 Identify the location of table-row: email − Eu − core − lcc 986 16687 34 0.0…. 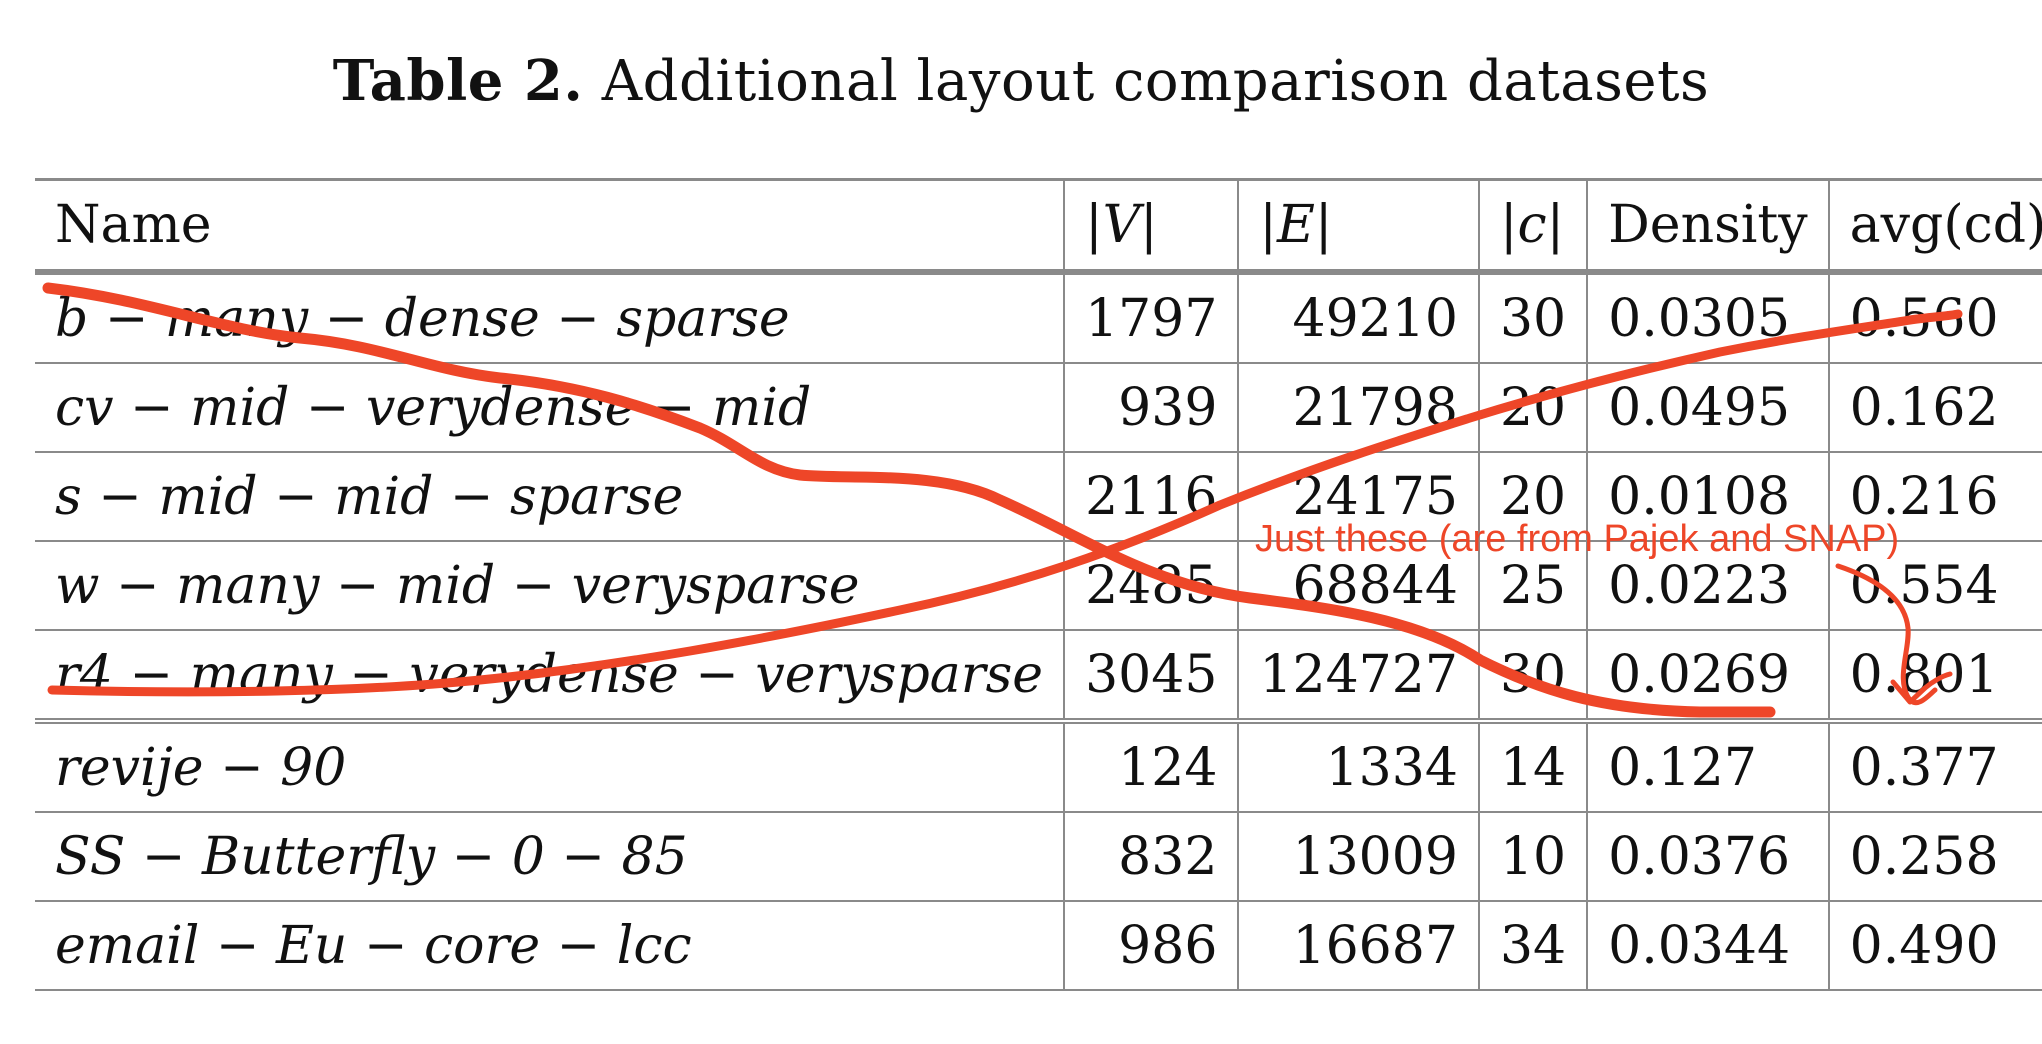
(1038, 946).